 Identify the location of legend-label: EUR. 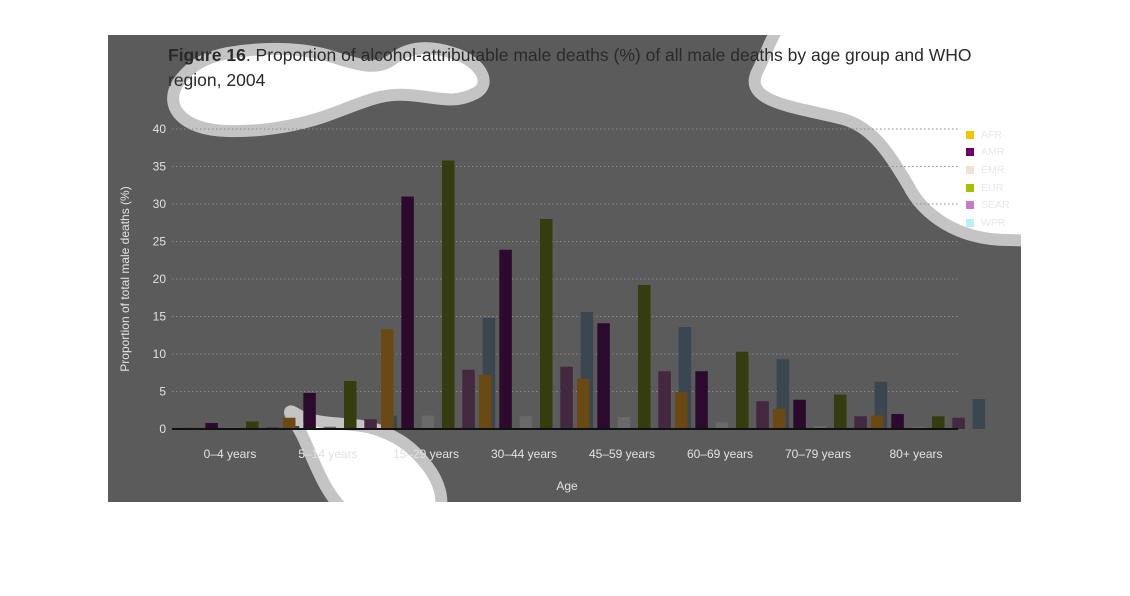
(992, 187).